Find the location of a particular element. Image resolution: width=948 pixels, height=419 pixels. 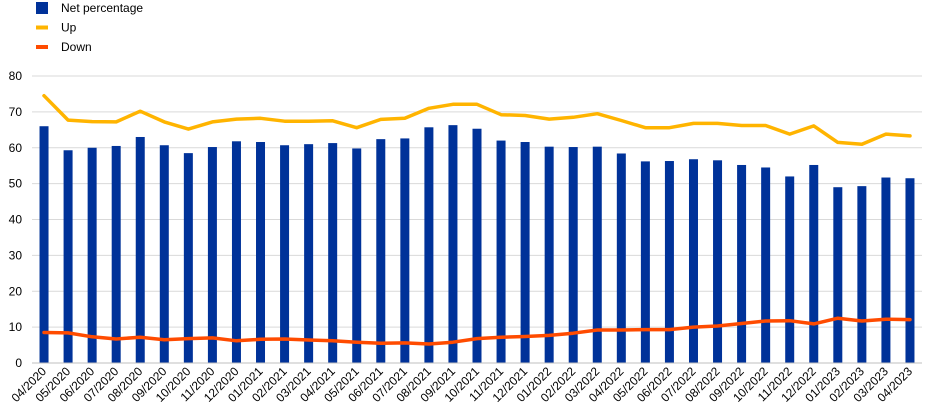

bar-02-2022 is located at coordinates (573, 255).